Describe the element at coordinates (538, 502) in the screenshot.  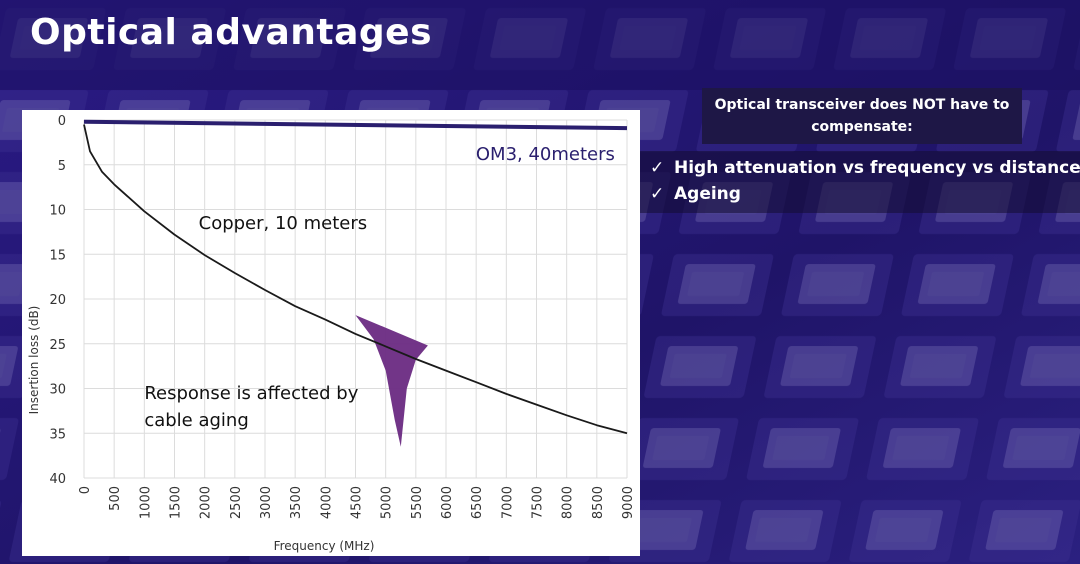
I see `x-tick-label: 7500` at that location.